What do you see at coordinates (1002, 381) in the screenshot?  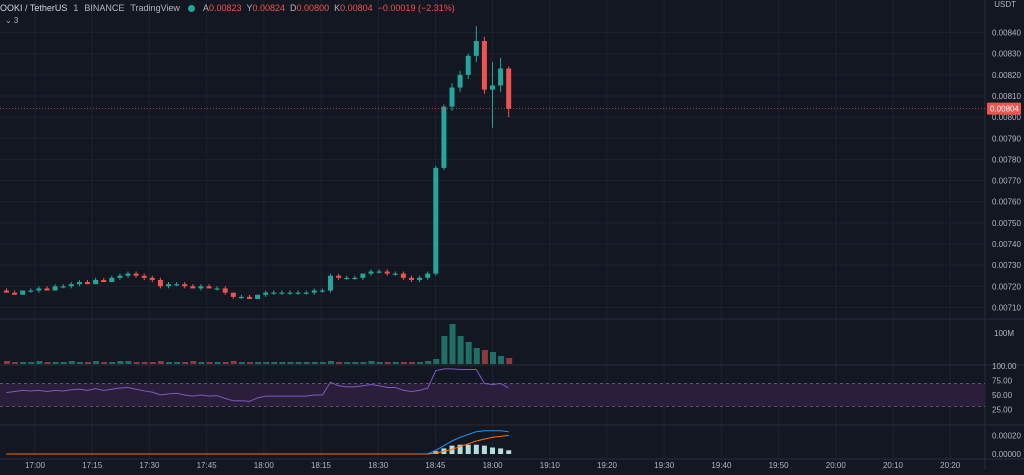 I see `rsi-tick-label: 75.00` at bounding box center [1002, 381].